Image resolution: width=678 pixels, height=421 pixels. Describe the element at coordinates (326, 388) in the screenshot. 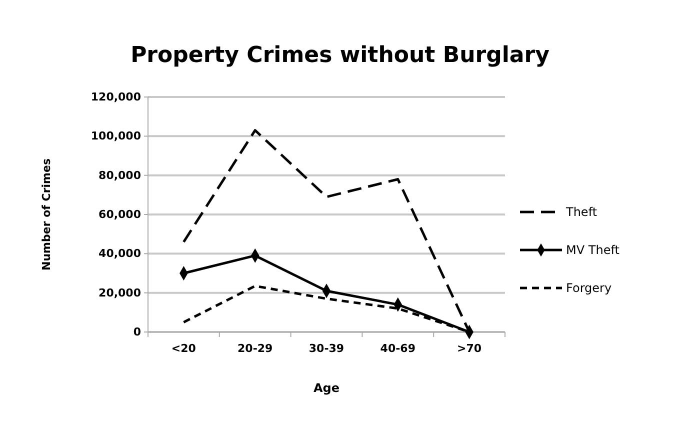

I see `x-axis-title: Age` at that location.